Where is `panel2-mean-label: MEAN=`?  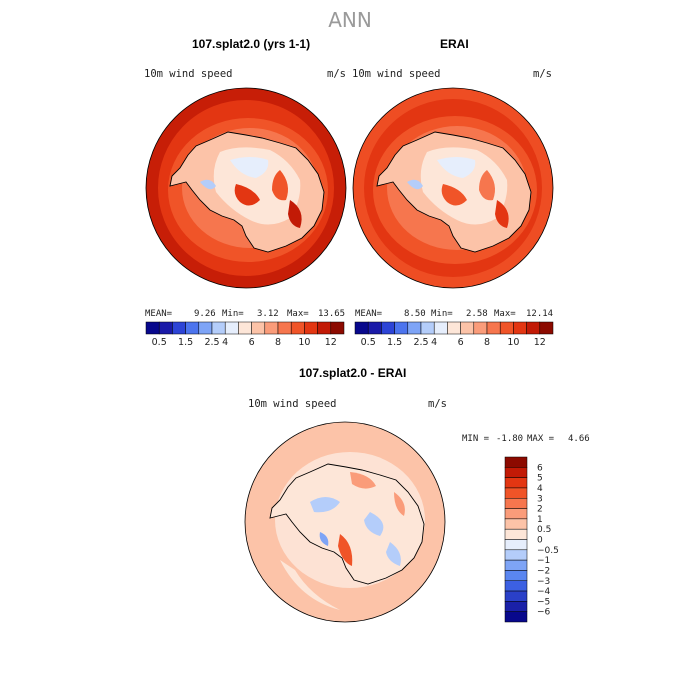
panel2-mean-label: MEAN= is located at coordinates (369, 314).